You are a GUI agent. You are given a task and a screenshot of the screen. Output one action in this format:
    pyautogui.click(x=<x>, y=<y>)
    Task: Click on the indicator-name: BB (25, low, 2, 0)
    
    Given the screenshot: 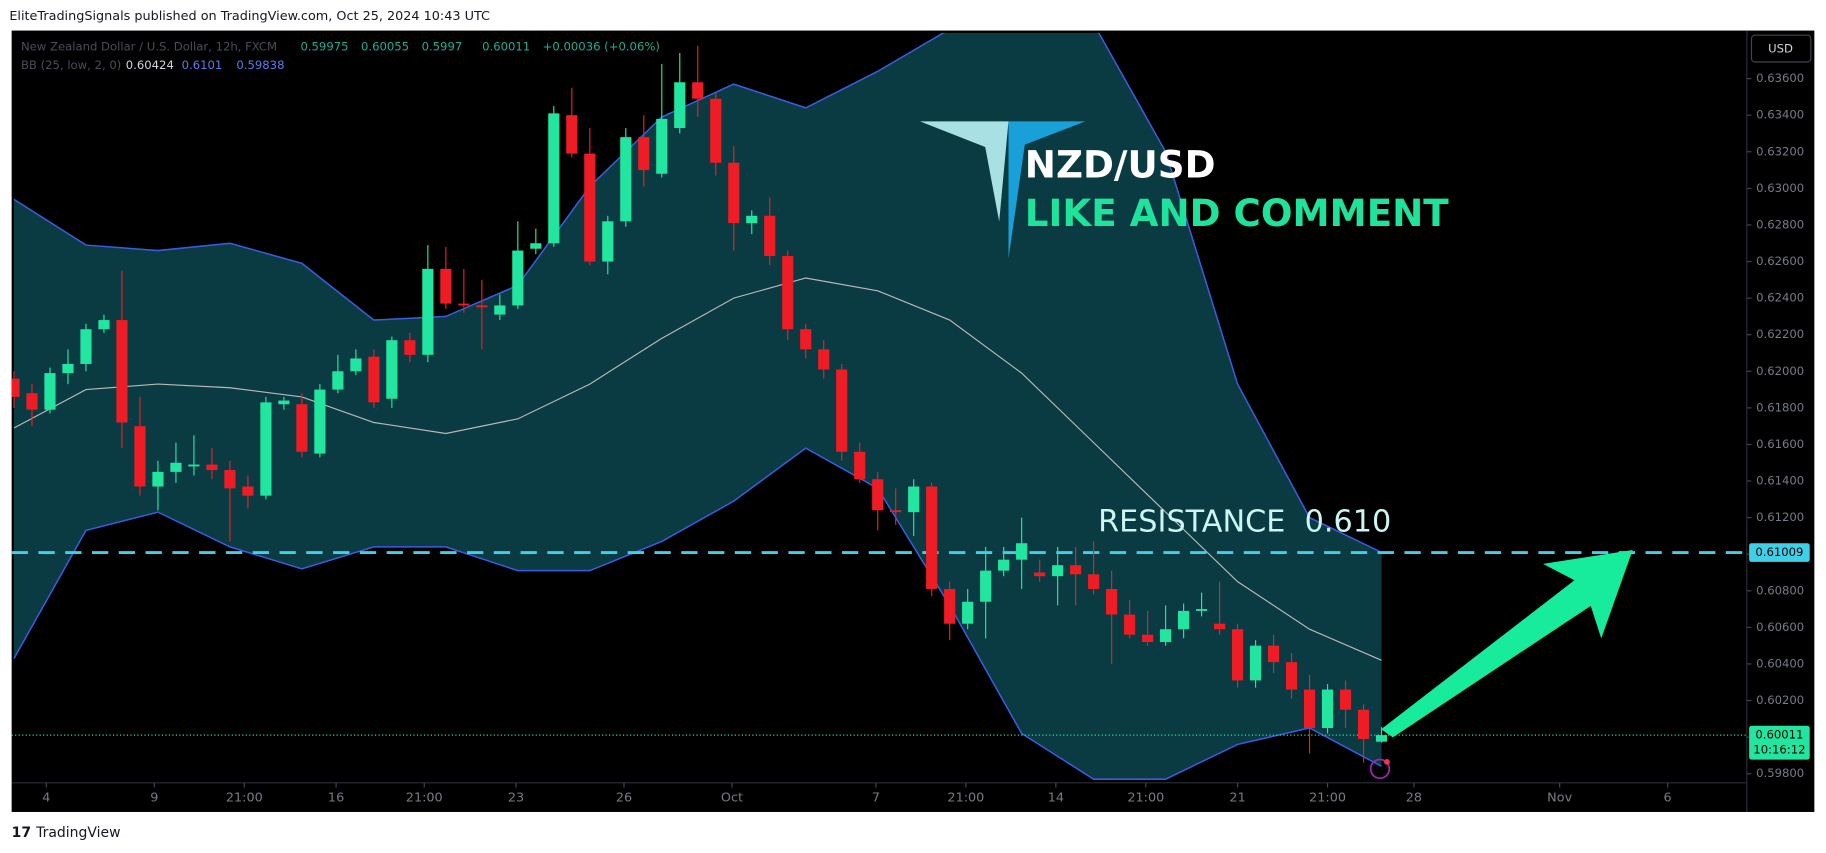 What is the action you would take?
    pyautogui.click(x=71, y=65)
    